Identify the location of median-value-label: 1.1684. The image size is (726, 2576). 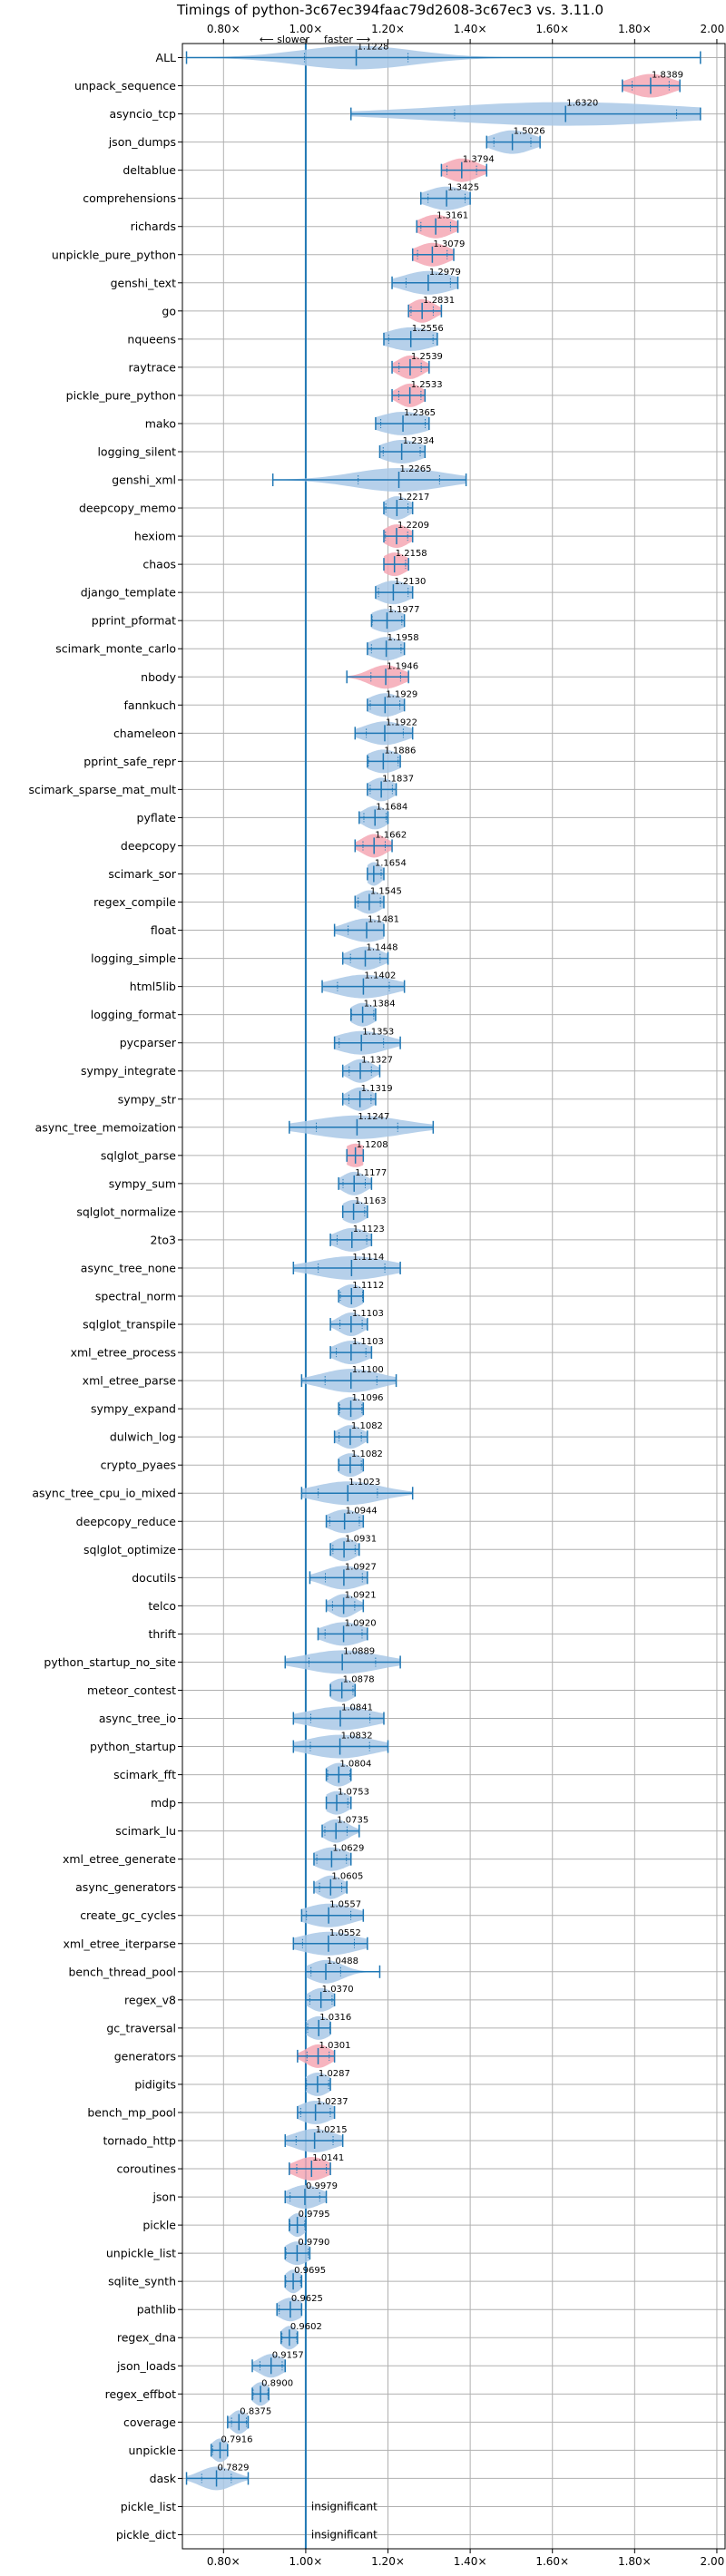
(391, 807).